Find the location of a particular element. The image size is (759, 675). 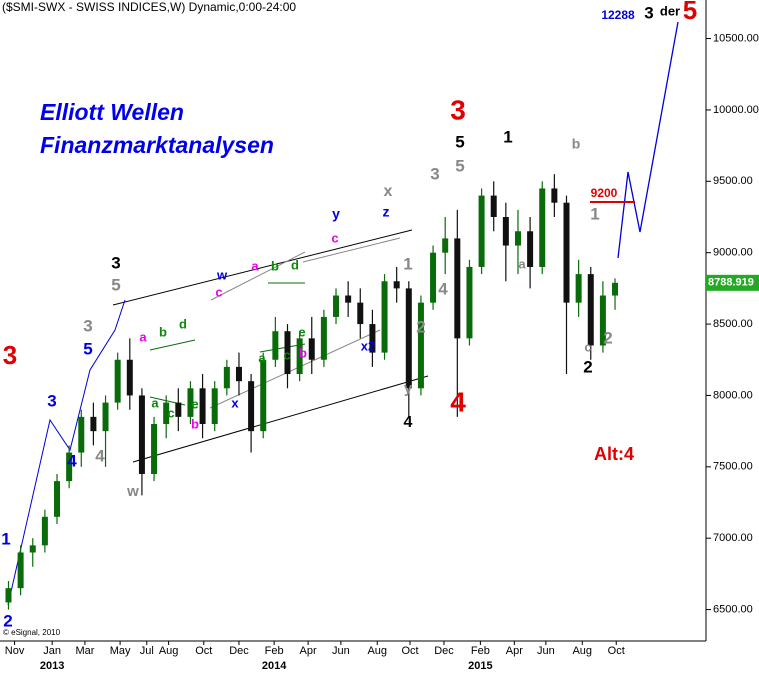

x-tick-label: Oct is located at coordinates (409, 651).